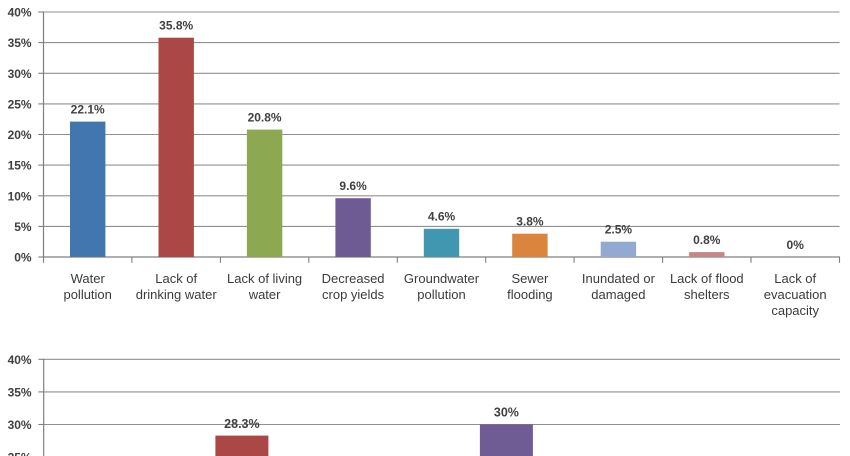  What do you see at coordinates (353, 294) in the screenshot?
I see `svg-text: crop yields` at bounding box center [353, 294].